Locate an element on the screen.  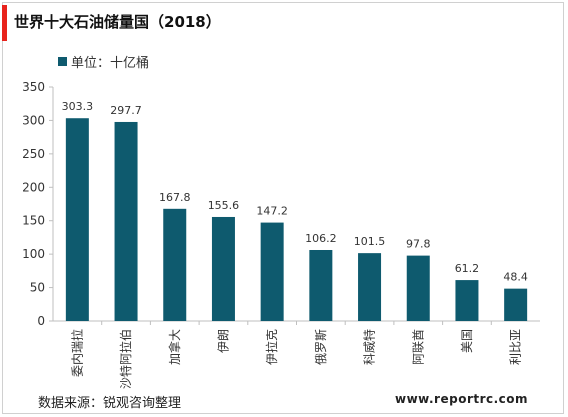
legend: 单位：十亿桶 is located at coordinates (103, 61).